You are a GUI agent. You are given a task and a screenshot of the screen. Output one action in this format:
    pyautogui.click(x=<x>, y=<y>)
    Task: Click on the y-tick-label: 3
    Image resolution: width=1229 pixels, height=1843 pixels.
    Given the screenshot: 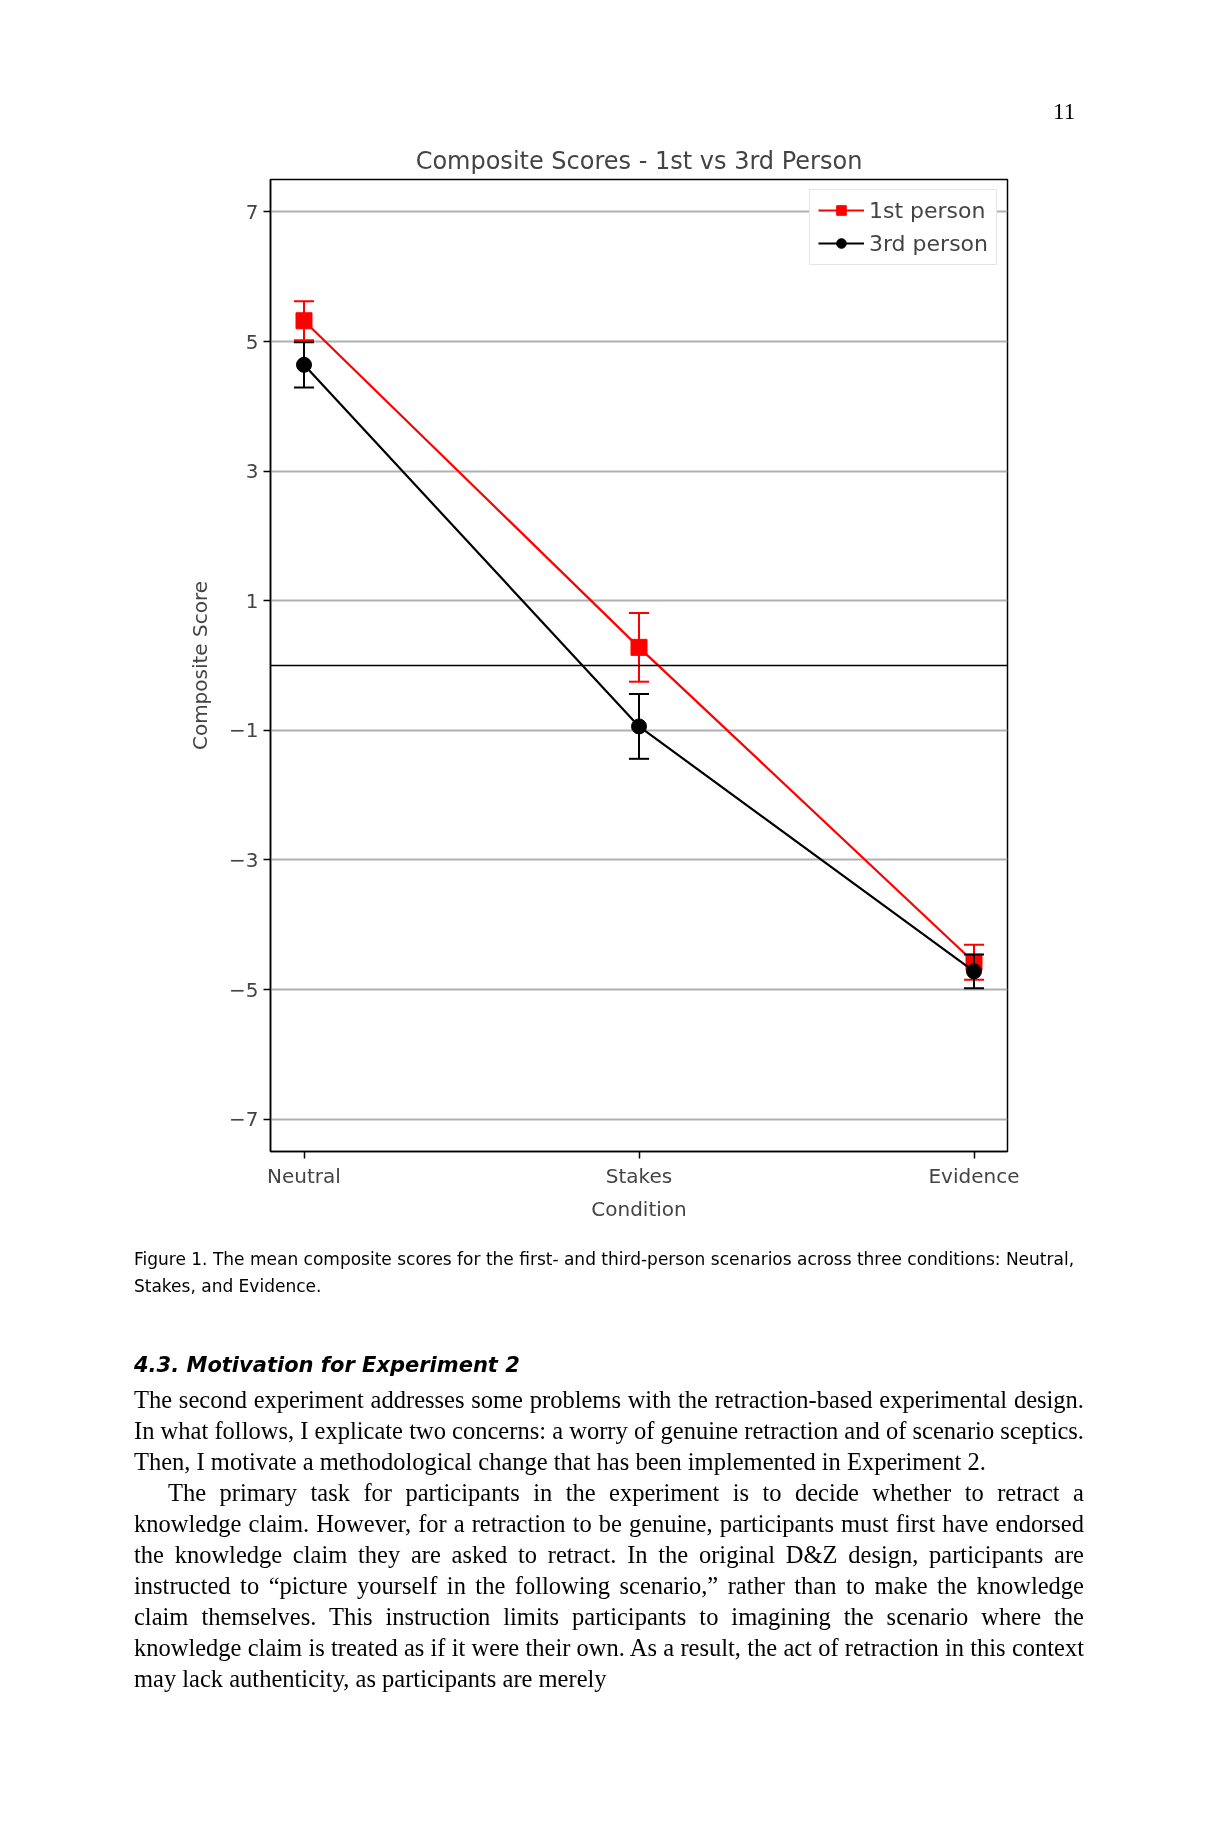 What is the action you would take?
    pyautogui.click(x=252, y=470)
    